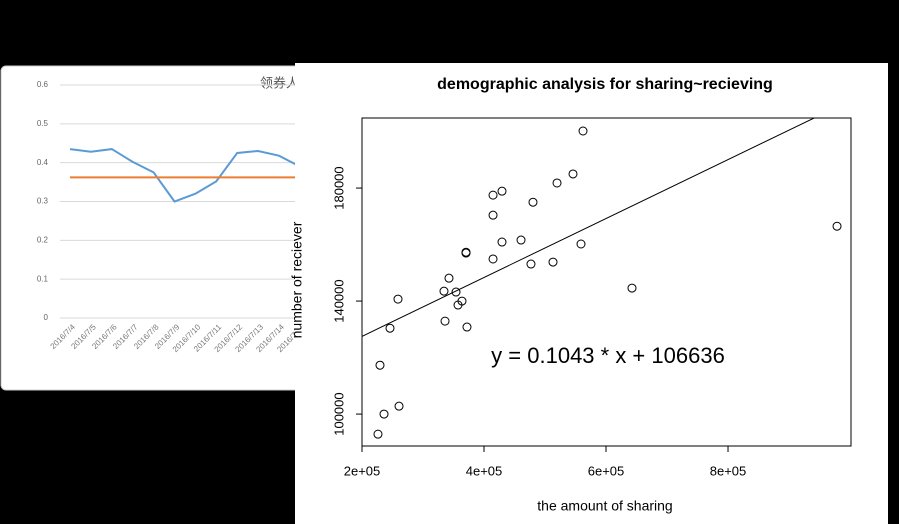 The width and height of the screenshot is (899, 524). Describe the element at coordinates (43, 239) in the screenshot. I see `y-tick-label: 0.2` at that location.